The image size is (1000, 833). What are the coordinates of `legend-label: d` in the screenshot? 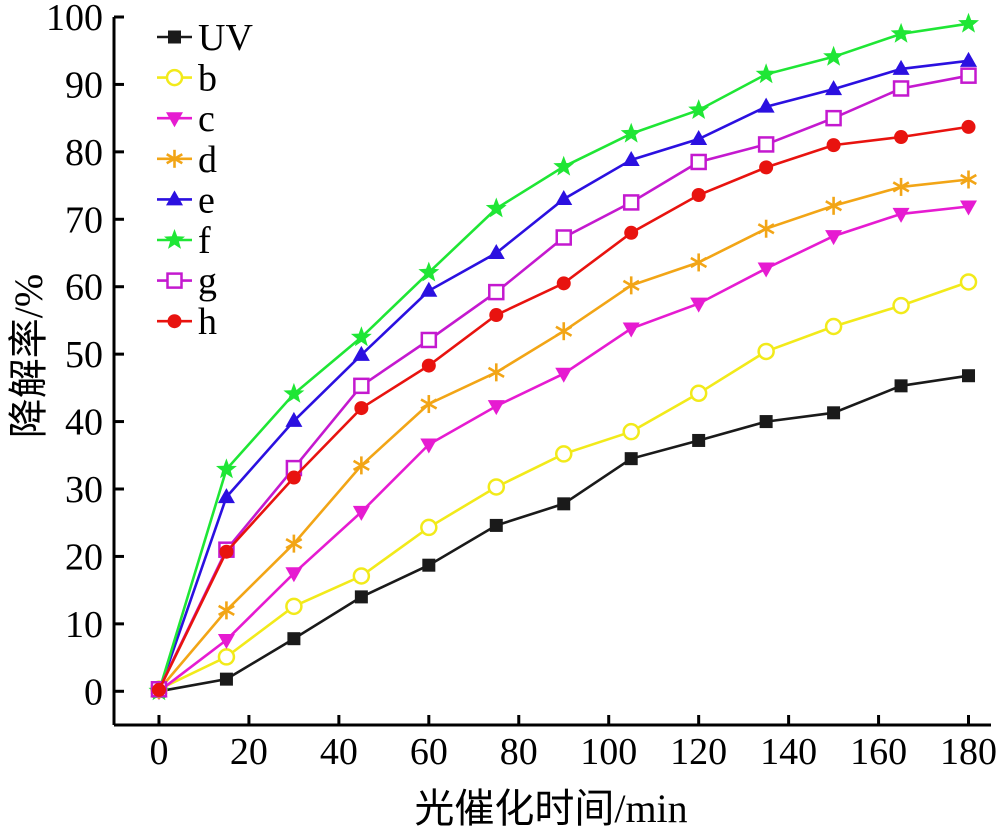 It's located at (207, 160).